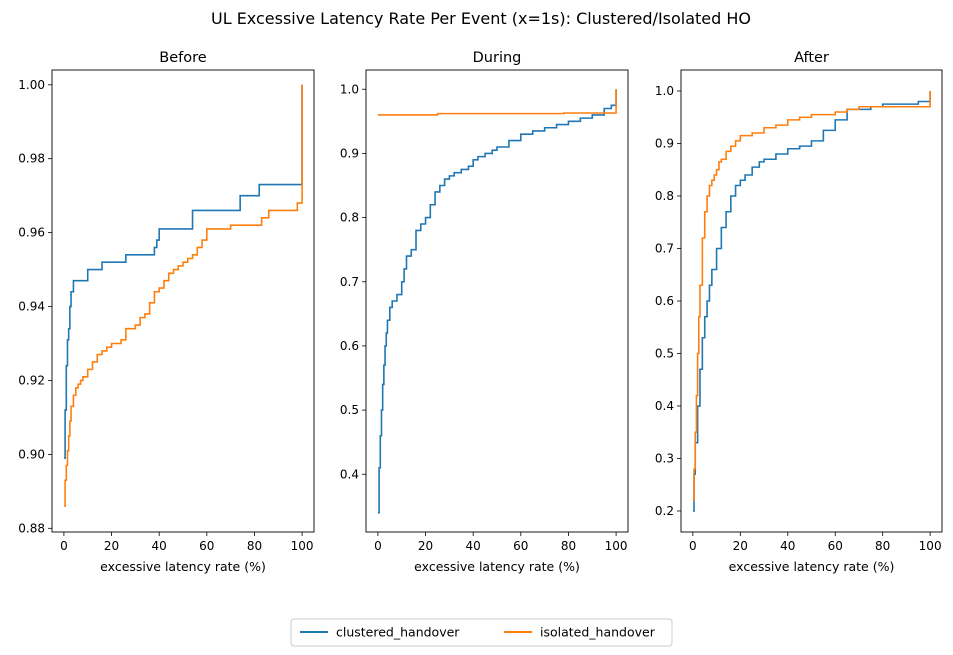  I want to click on legend-frame, so click(481, 632).